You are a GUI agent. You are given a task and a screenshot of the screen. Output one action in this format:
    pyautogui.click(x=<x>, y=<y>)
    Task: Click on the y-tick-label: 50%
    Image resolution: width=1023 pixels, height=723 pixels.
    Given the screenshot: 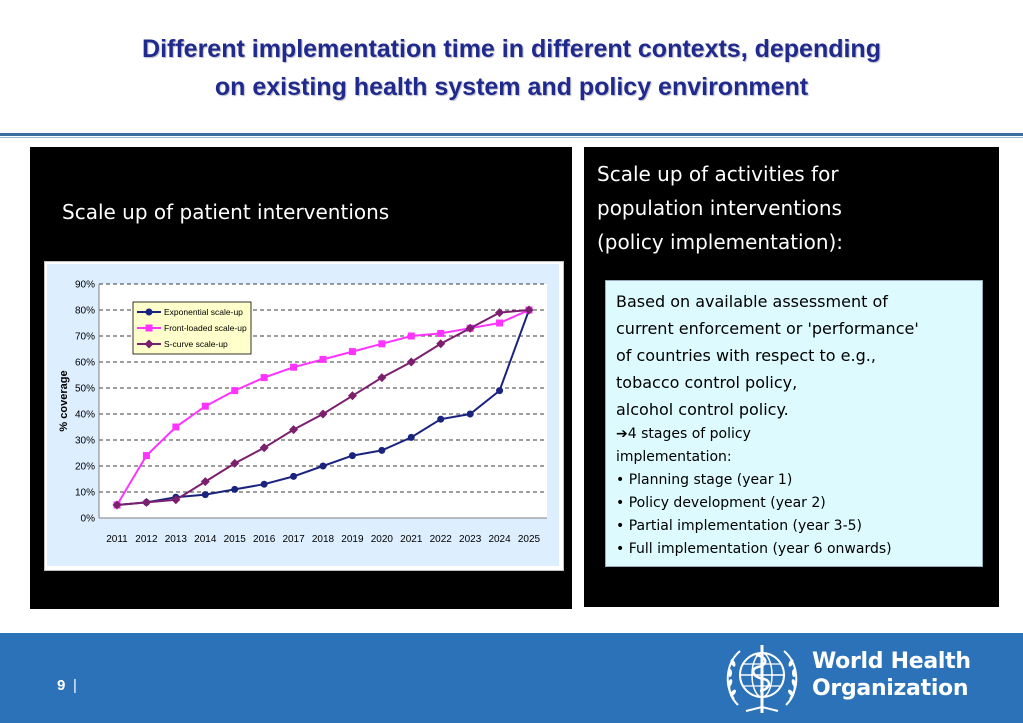 What is the action you would take?
    pyautogui.click(x=85, y=389)
    